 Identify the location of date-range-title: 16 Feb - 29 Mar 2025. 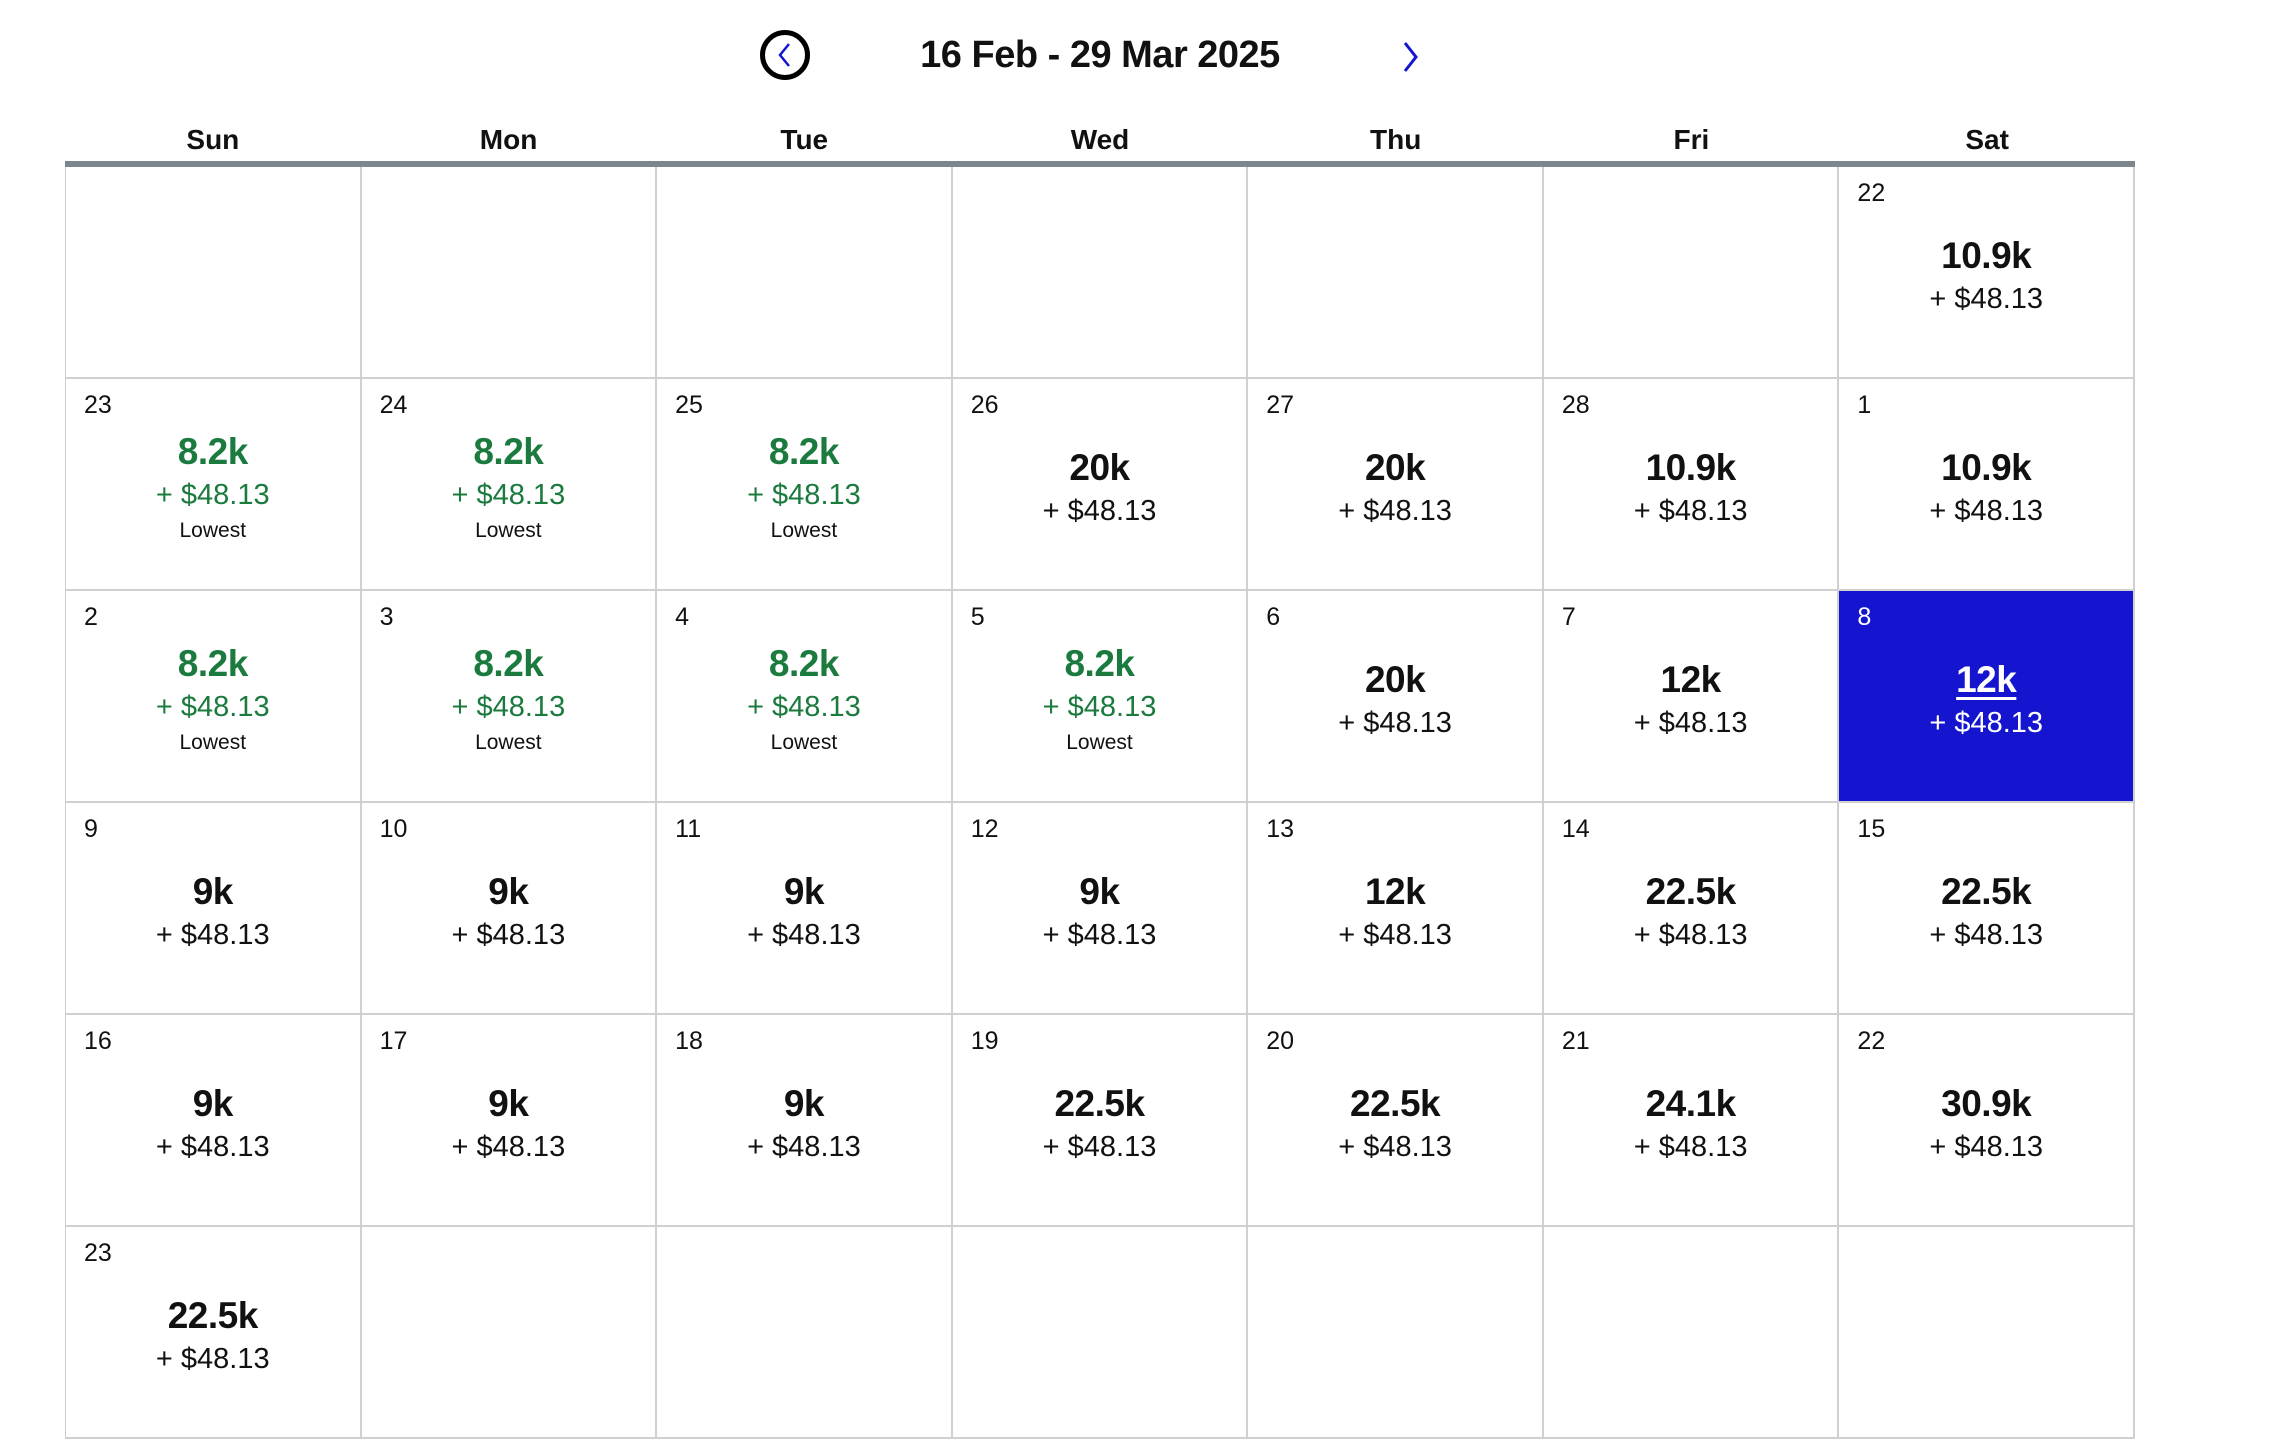
(1100, 55).